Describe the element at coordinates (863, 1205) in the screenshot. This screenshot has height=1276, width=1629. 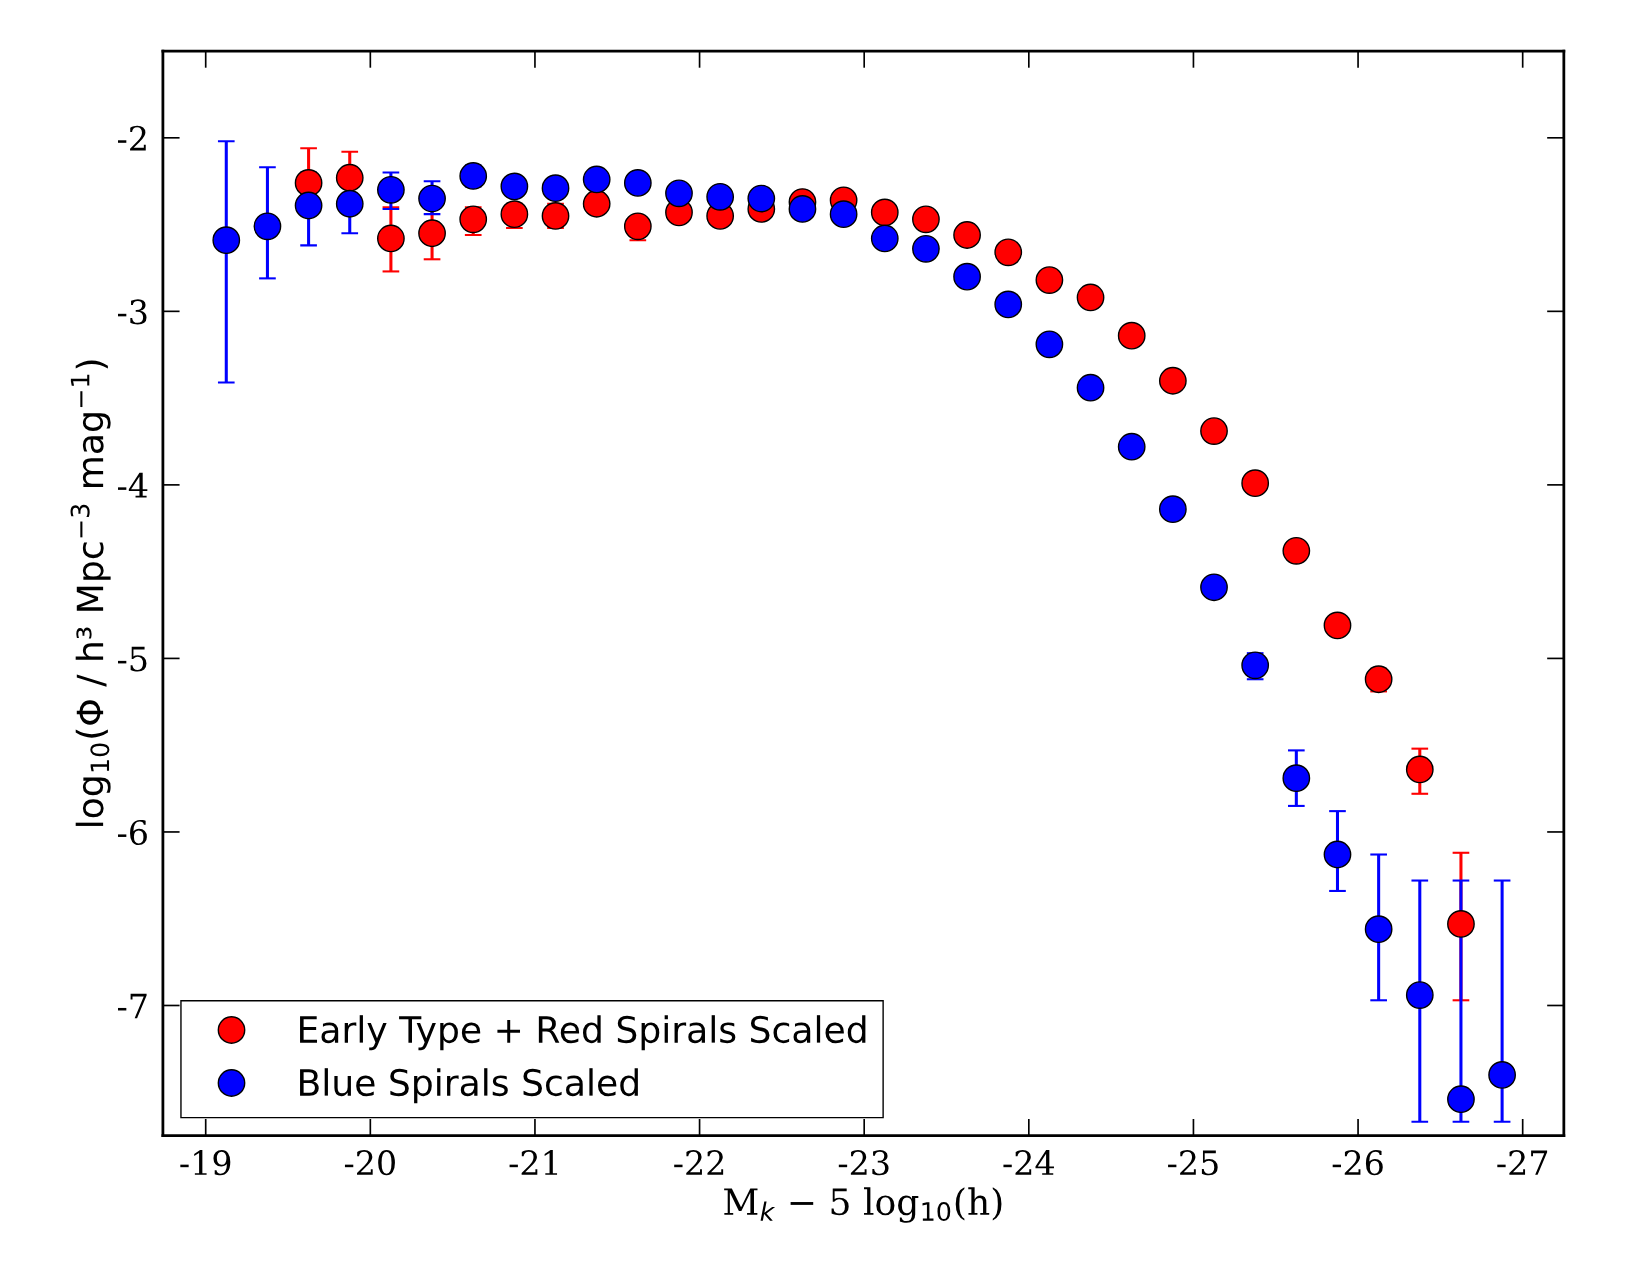
I see `x-axis-title: M$_{k}$ − 5 log$_{10}$(h)` at that location.